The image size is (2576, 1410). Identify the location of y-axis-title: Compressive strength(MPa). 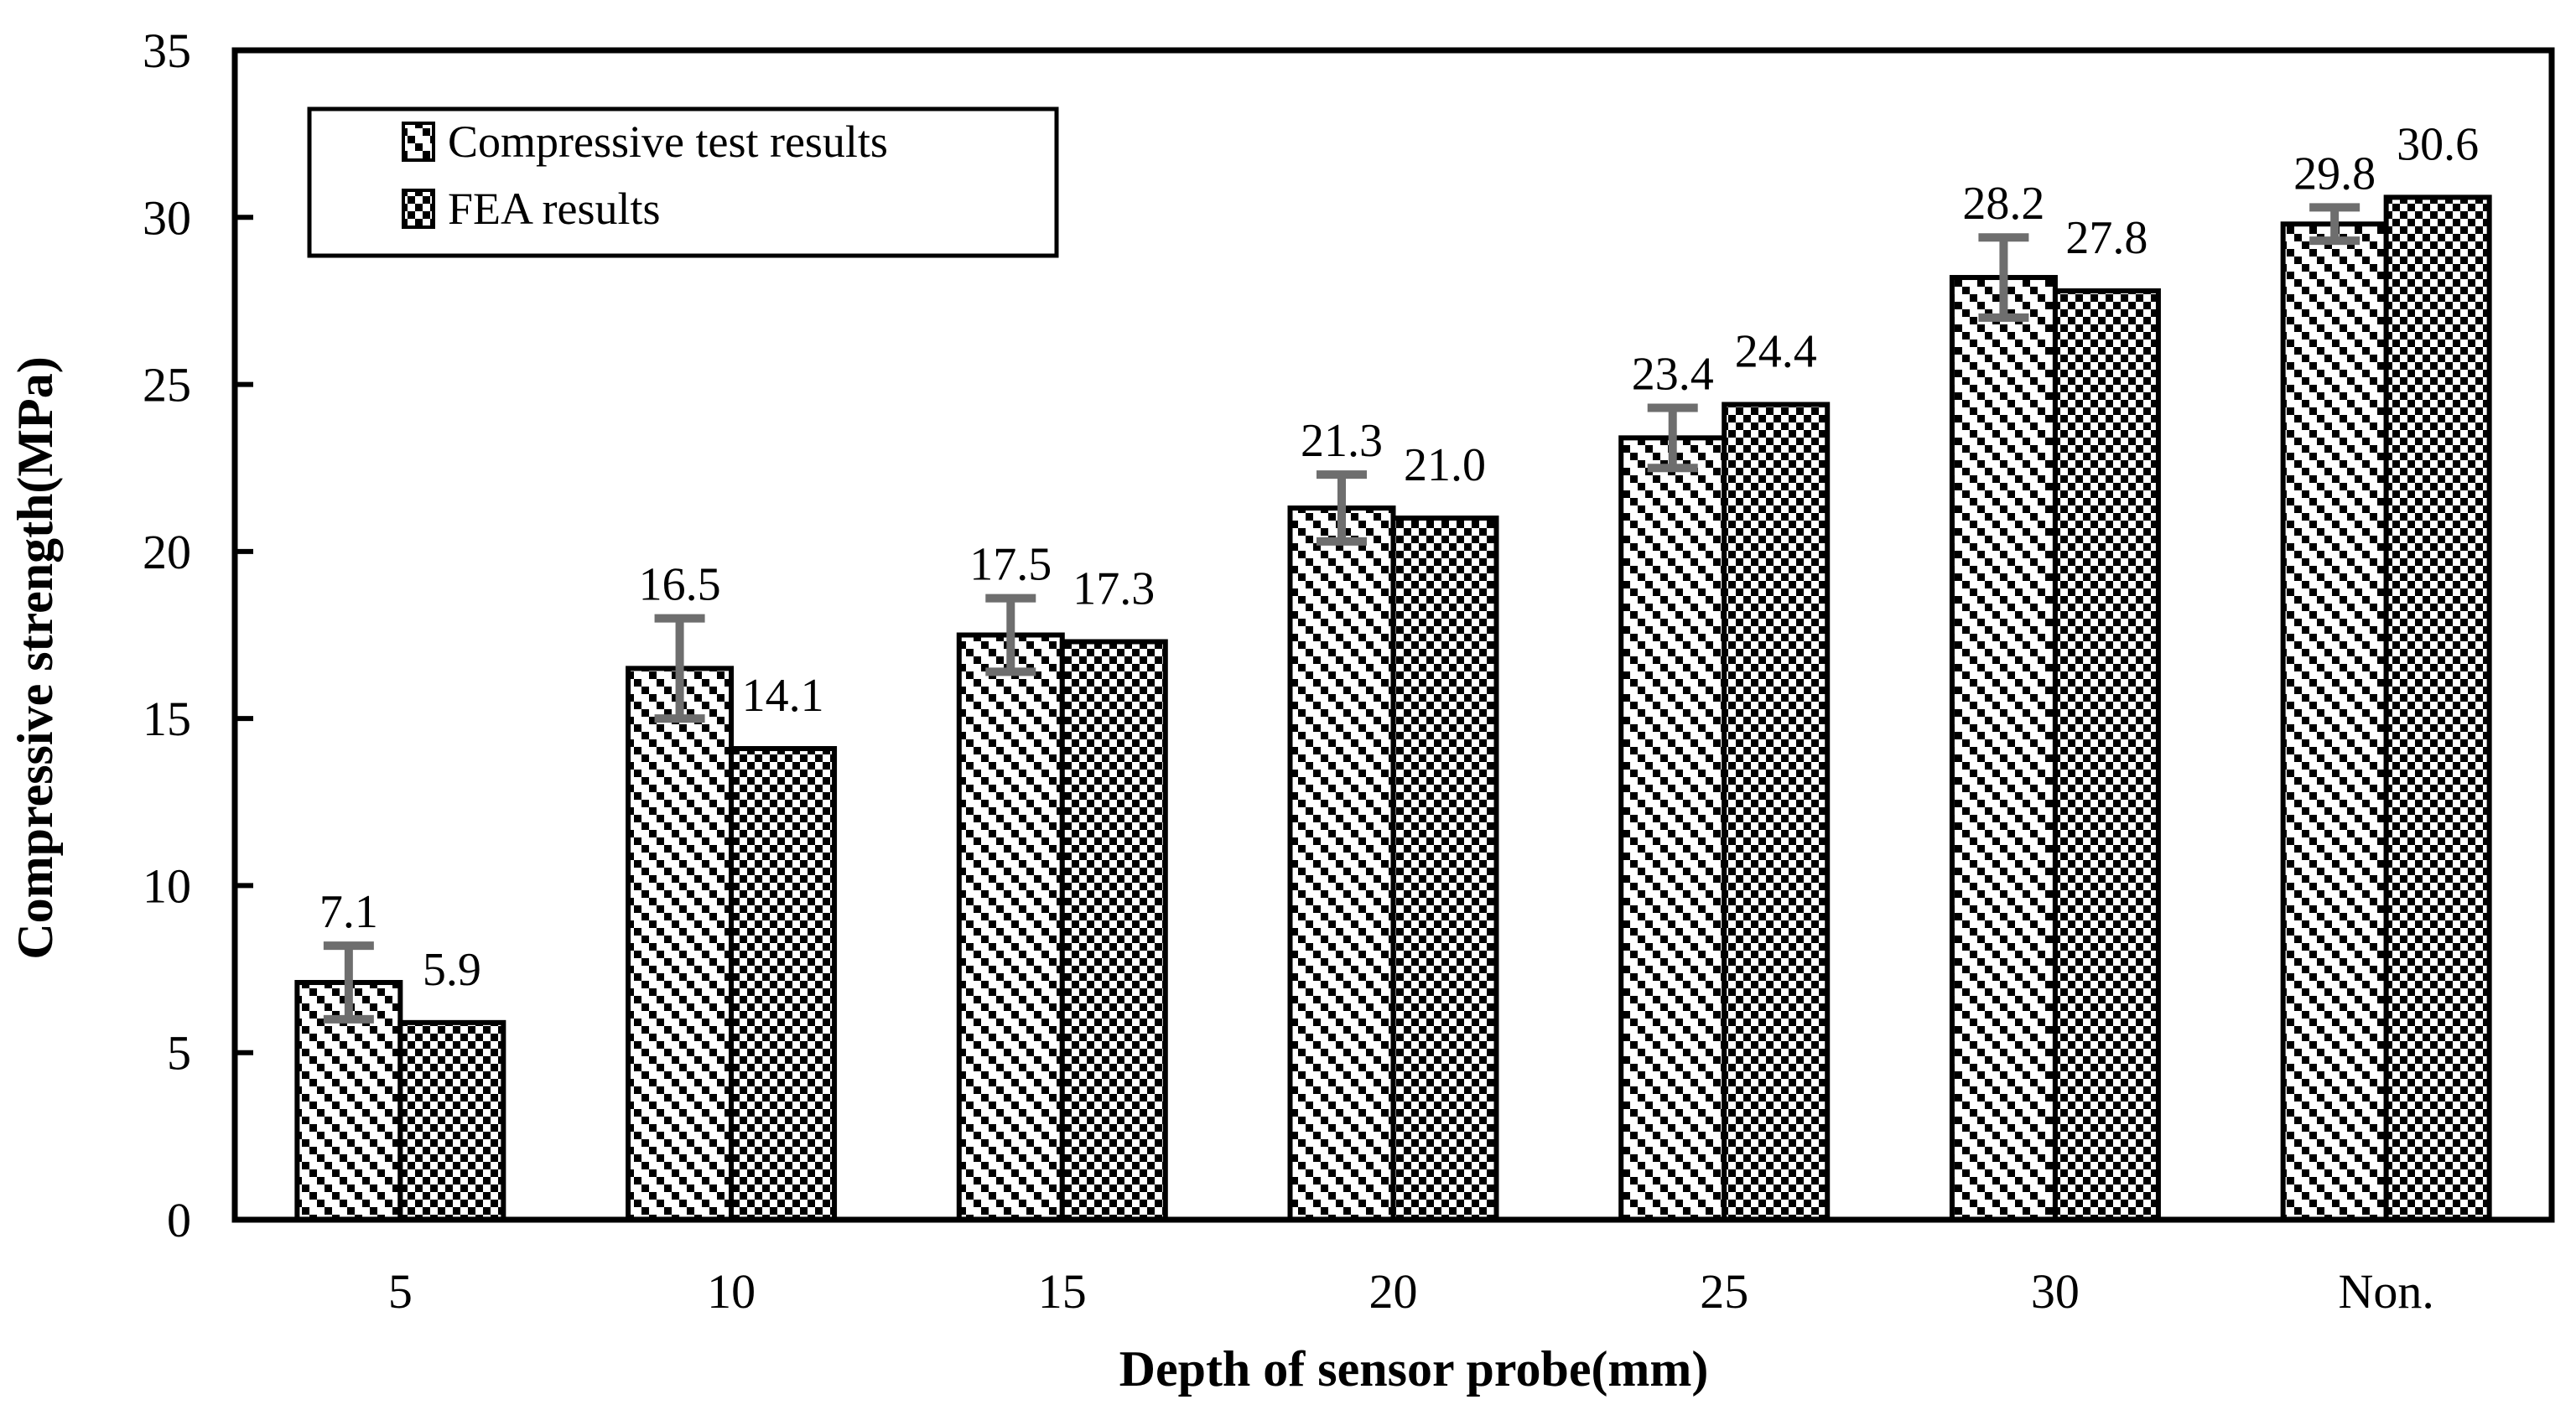
(35, 658).